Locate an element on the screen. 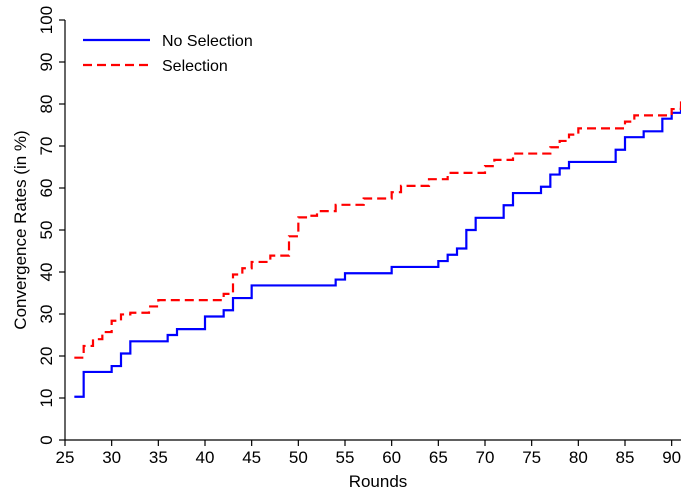  y-tick-label: 10 is located at coordinates (46, 398).